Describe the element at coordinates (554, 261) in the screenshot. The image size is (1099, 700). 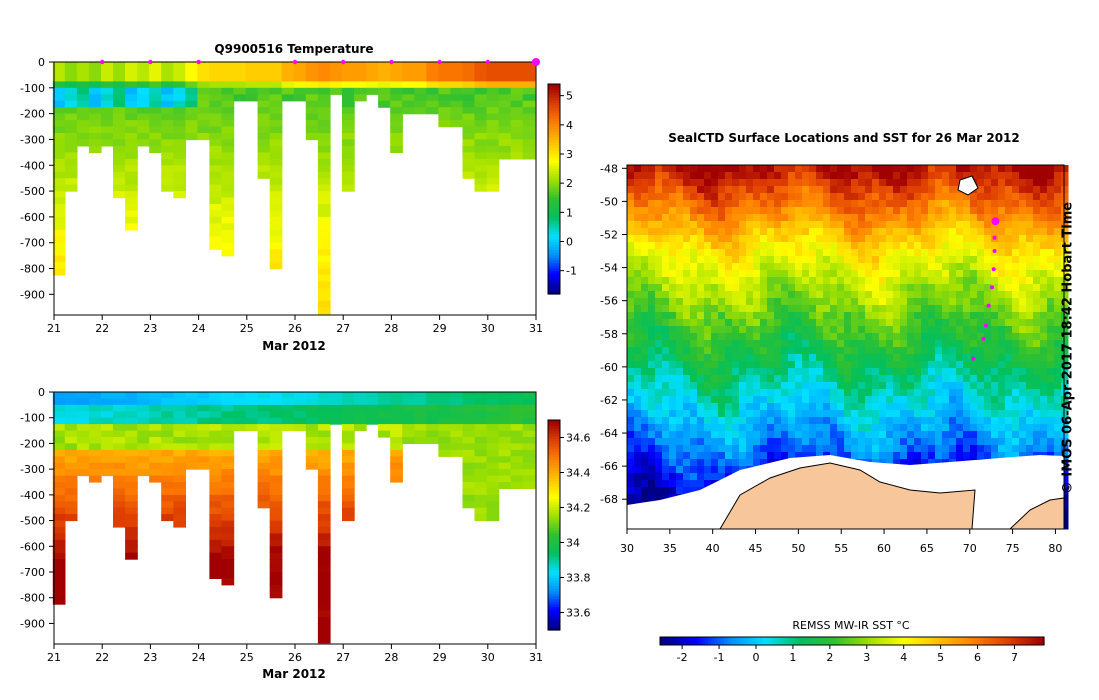
I see `temperature-colorbar-segment` at that location.